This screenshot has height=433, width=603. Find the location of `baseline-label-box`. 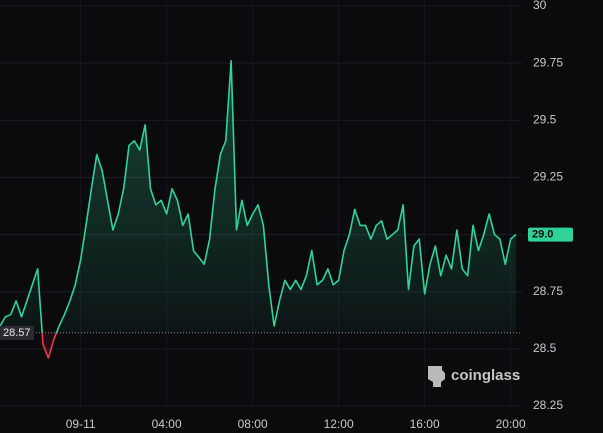

baseline-label-box is located at coordinates (17, 332).